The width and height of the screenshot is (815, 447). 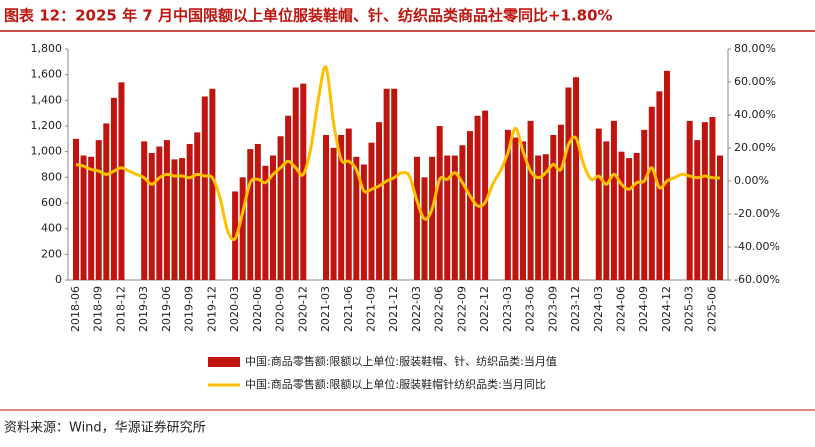 What do you see at coordinates (47, 125) in the screenshot?
I see `y-tick-label: 1,200` at bounding box center [47, 125].